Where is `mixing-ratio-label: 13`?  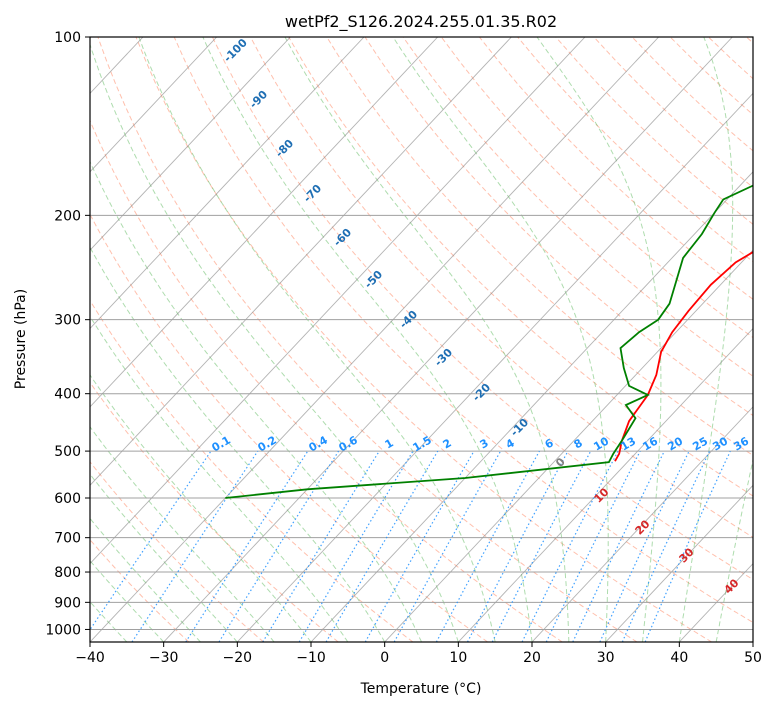 mixing-ratio-label: 13 is located at coordinates (628, 444).